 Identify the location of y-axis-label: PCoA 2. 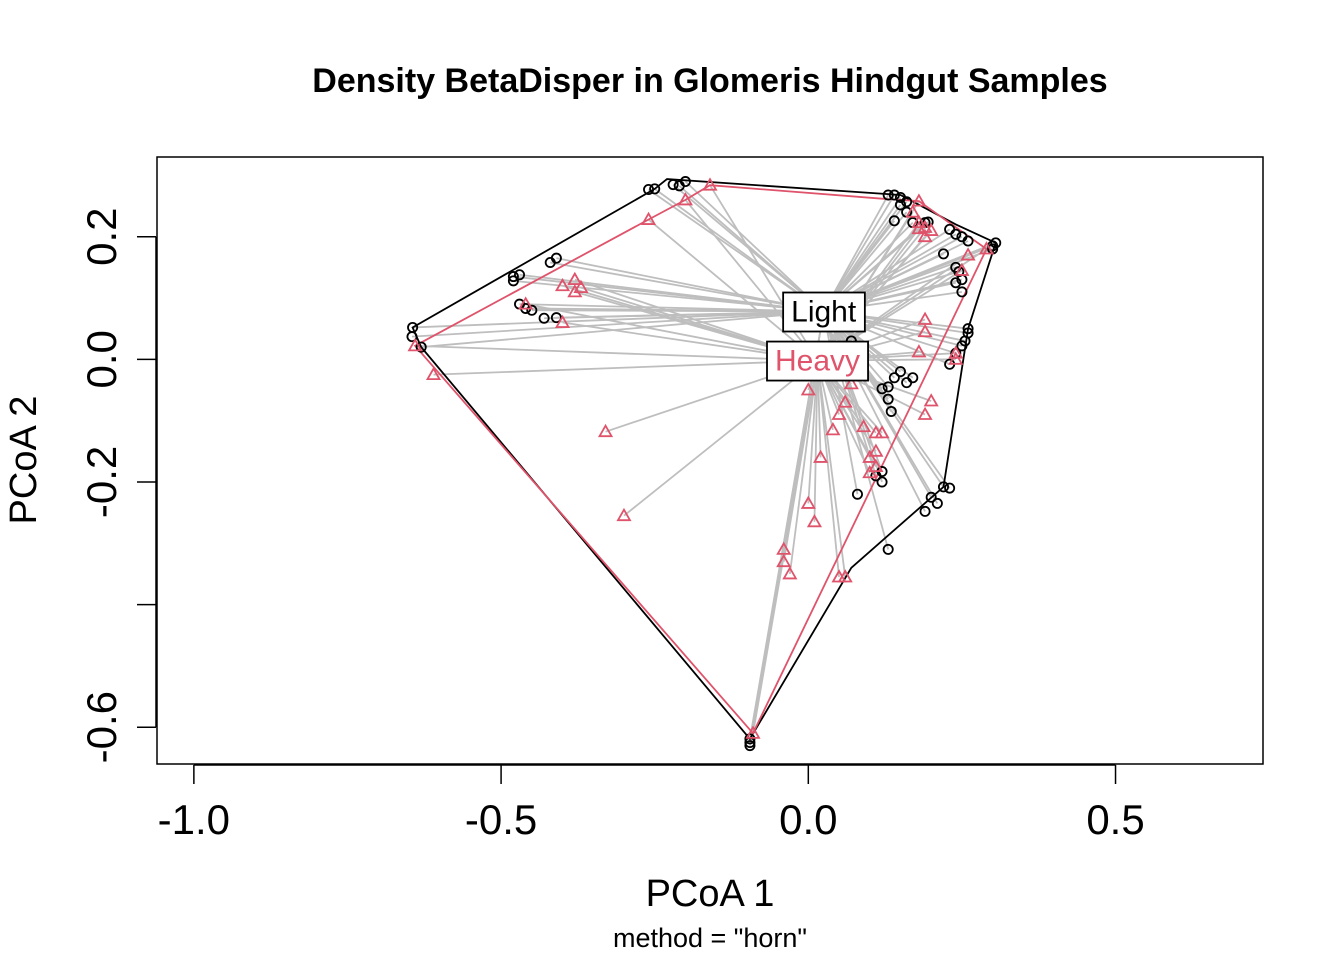
(24, 460).